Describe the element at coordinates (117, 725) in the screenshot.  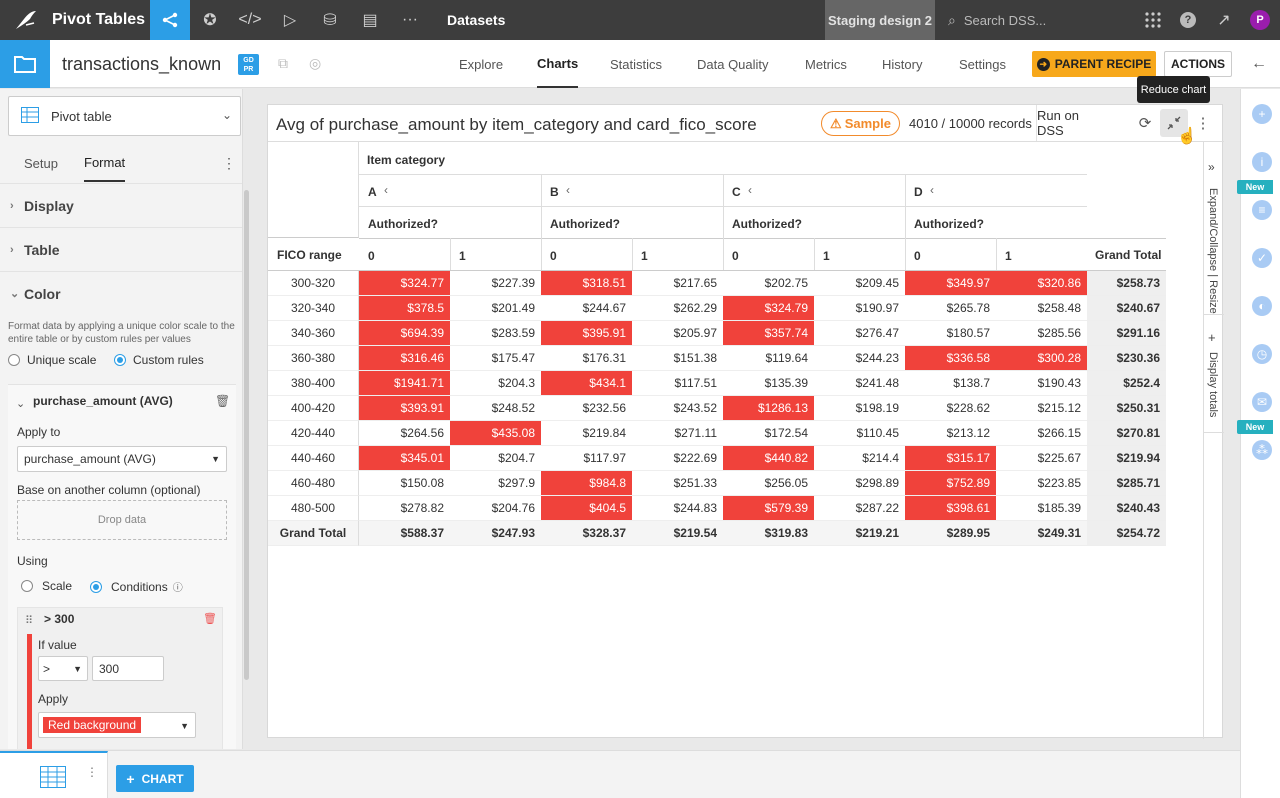
I see `apply-style-select: Red background ▼` at that location.